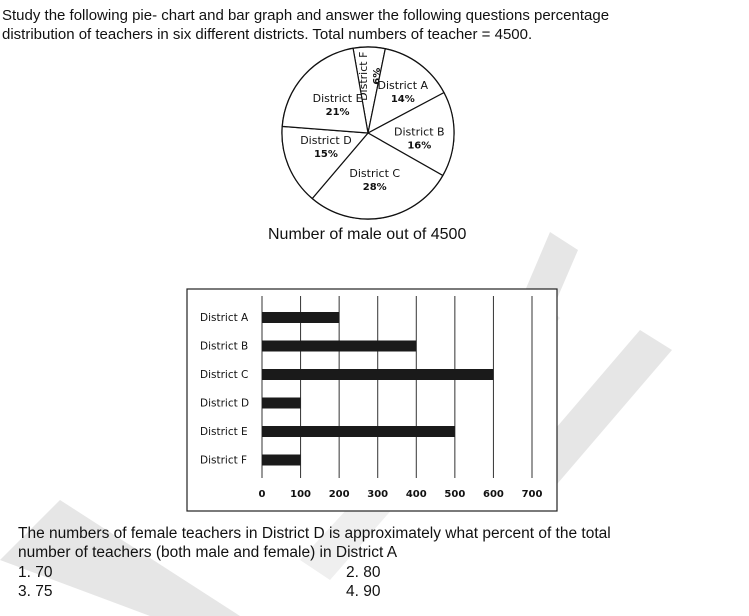 The height and width of the screenshot is (616, 749). What do you see at coordinates (300, 494) in the screenshot?
I see `x-tick-label: 100` at bounding box center [300, 494].